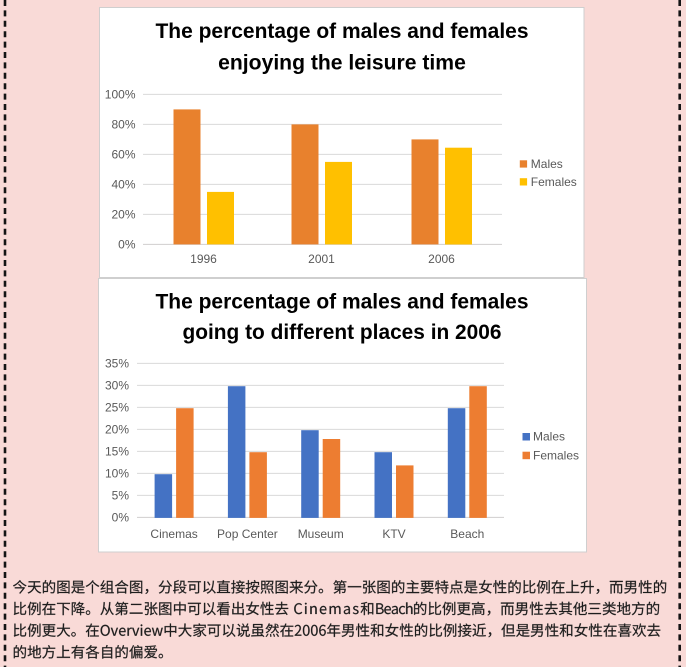 Image resolution: width=686 pixels, height=667 pixels. Describe the element at coordinates (342, 332) in the screenshot. I see `svg-text:going to different places in 2: going to different places in 2006` at that location.